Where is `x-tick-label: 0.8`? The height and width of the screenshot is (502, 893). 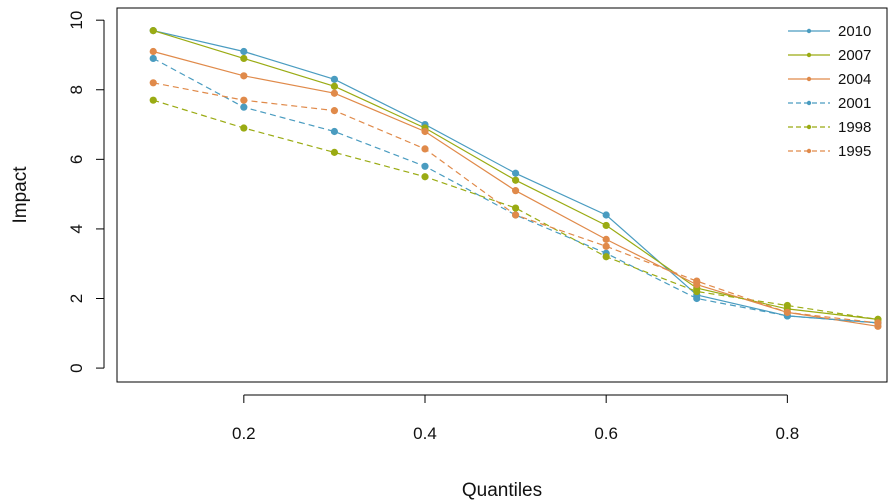
x-tick-label: 0.8 is located at coordinates (788, 433).